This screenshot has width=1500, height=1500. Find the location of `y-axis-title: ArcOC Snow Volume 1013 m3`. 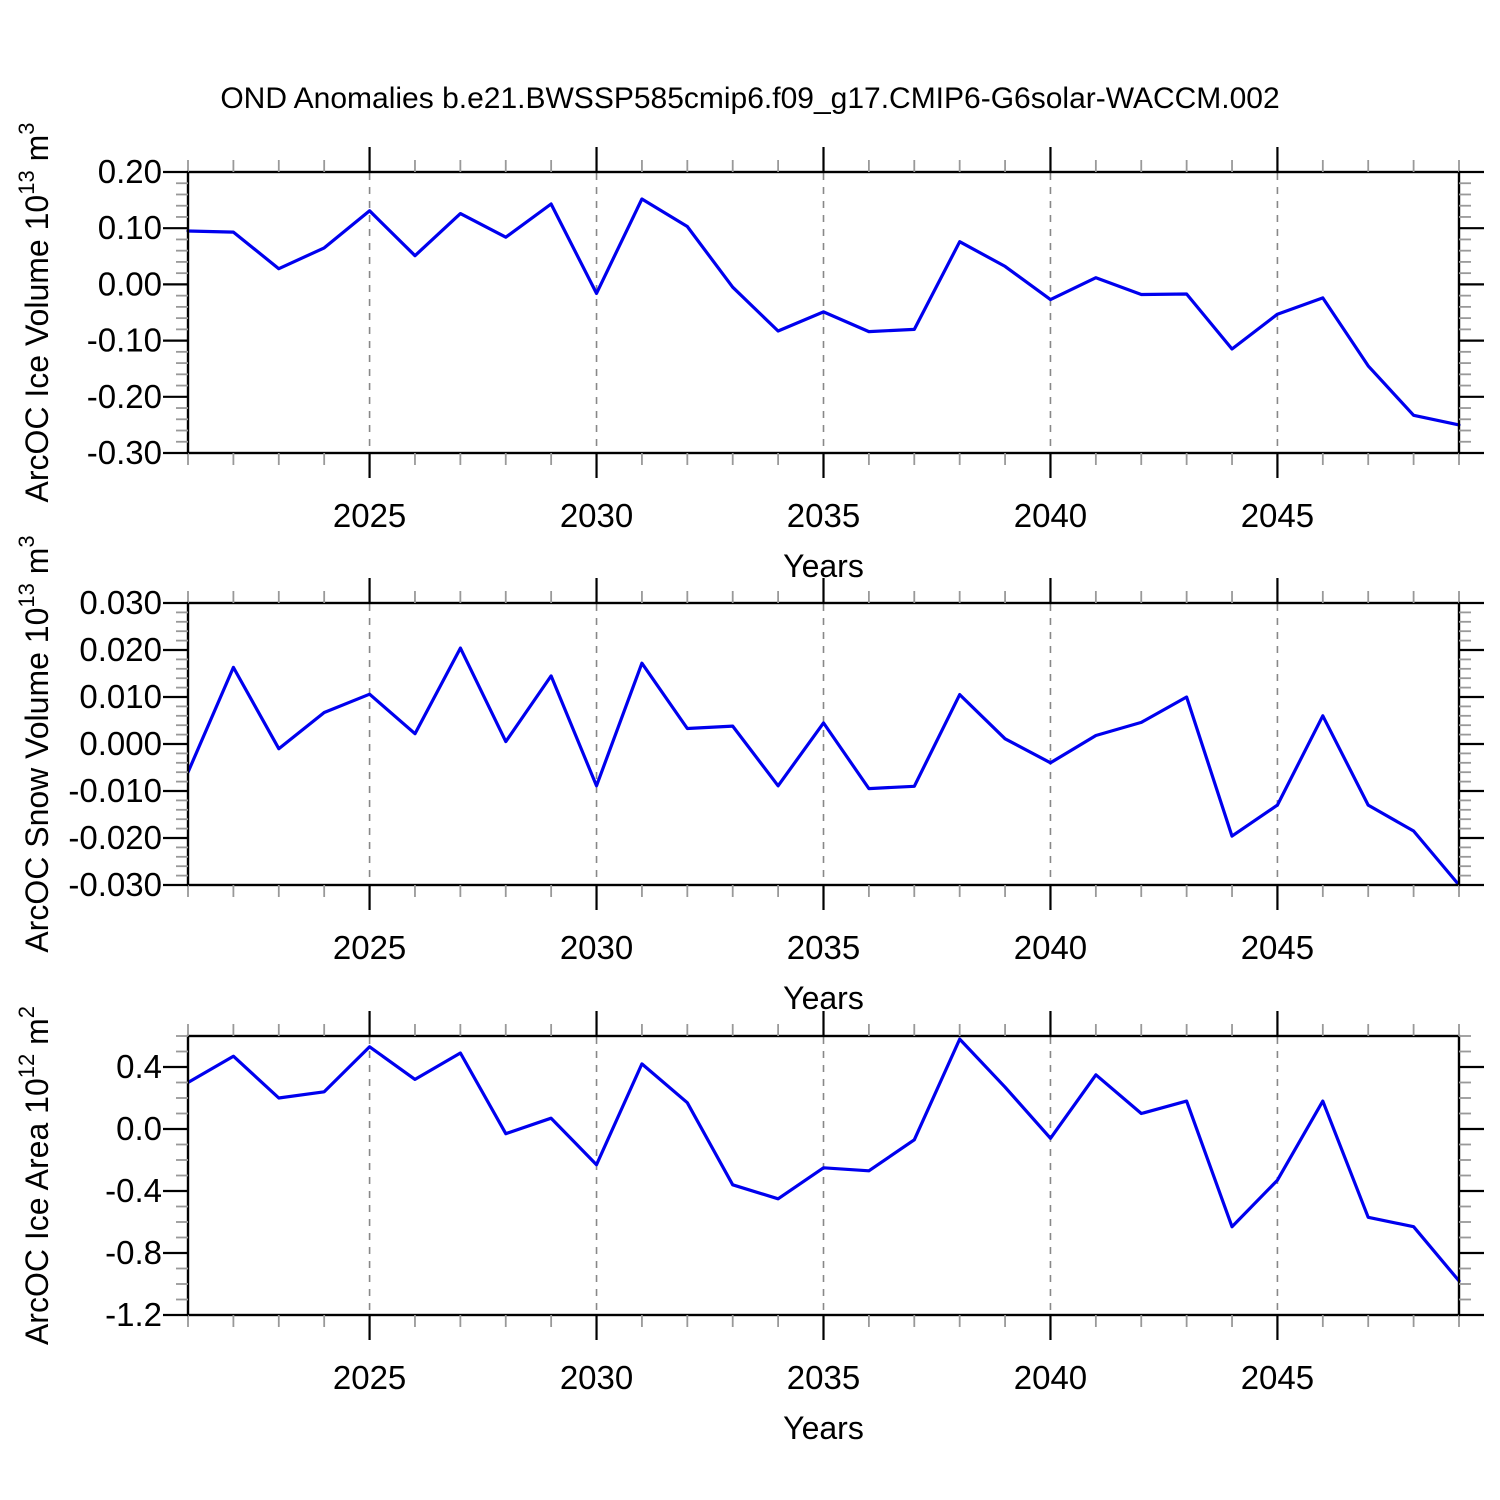

y-axis-title: ArcOC Snow Volume 1013 m3 is located at coordinates (34, 743).